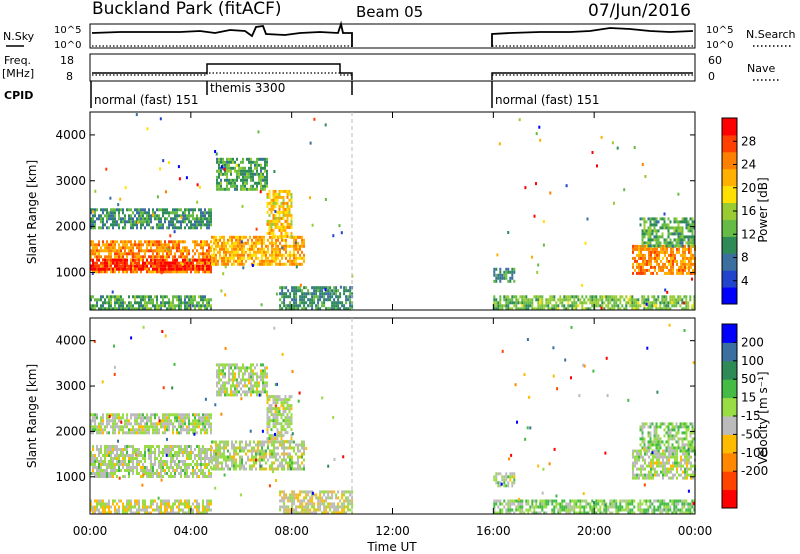 This screenshot has height=554, width=800. Describe the element at coordinates (242, 380) in the screenshot. I see `velocity-echo-region` at that location.